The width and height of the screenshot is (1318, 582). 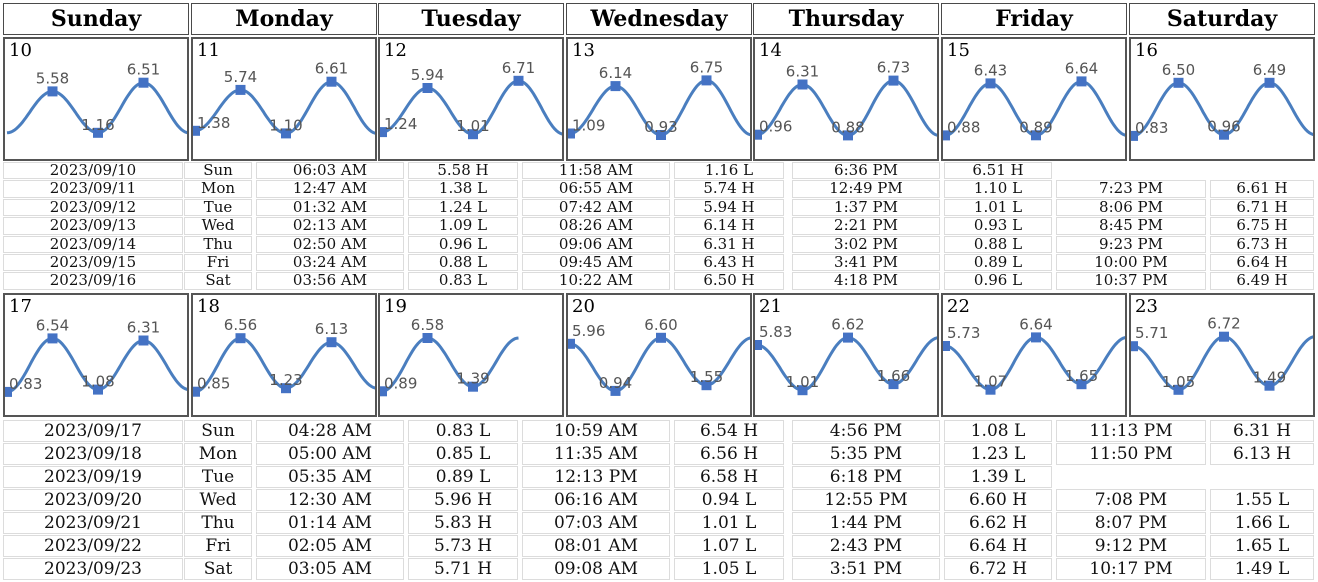 I want to click on tide-table-cell: 2:21 PM, so click(x=866, y=226).